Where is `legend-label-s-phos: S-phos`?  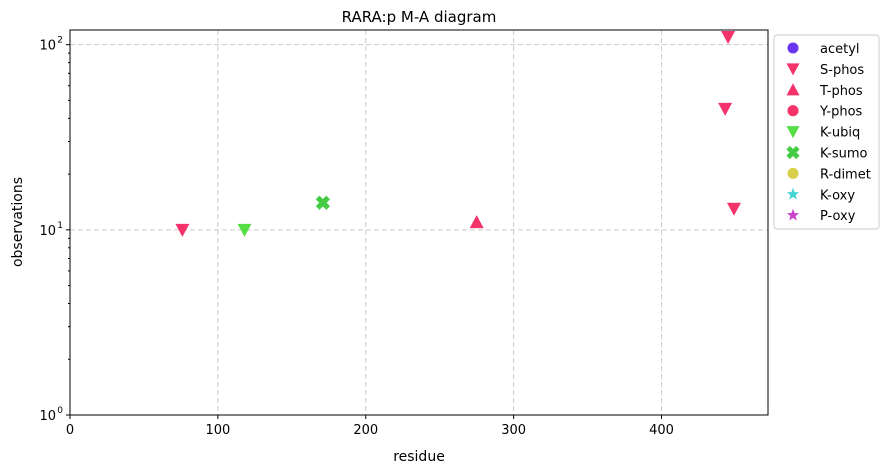
legend-label-s-phos: S-phos is located at coordinates (842, 70).